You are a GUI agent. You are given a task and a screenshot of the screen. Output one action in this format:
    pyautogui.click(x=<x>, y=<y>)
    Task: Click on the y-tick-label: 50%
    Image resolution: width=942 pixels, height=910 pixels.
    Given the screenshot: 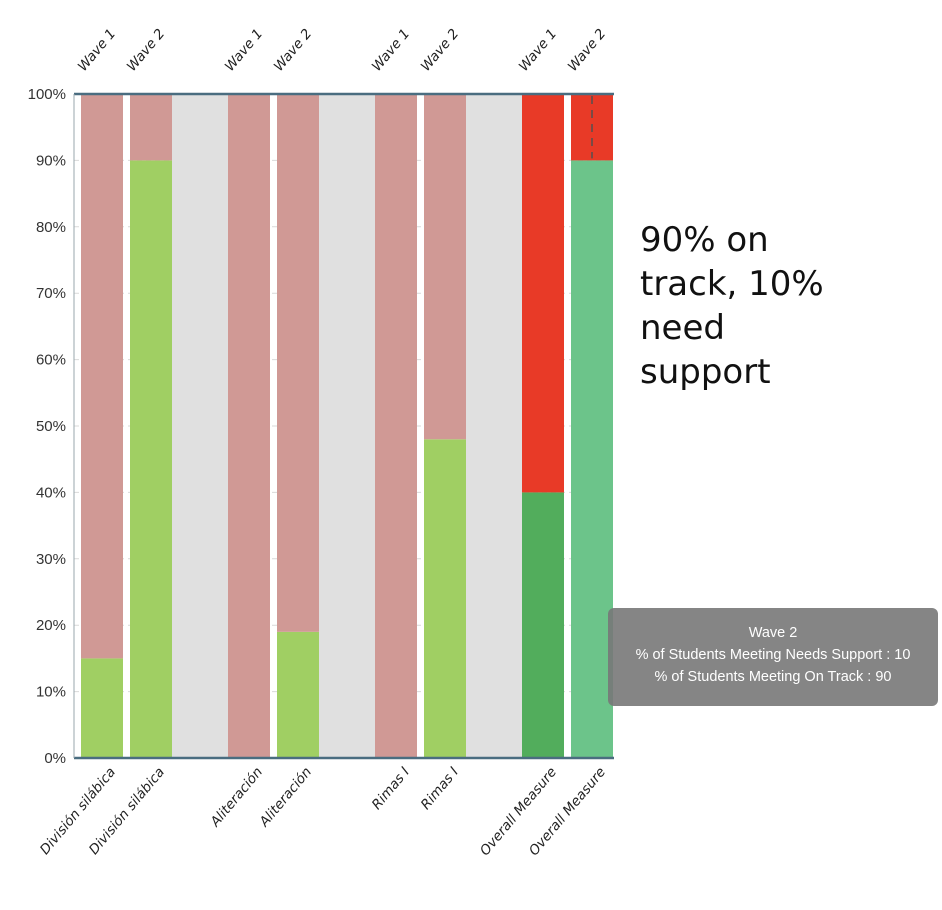 What is the action you would take?
    pyautogui.click(x=51, y=426)
    